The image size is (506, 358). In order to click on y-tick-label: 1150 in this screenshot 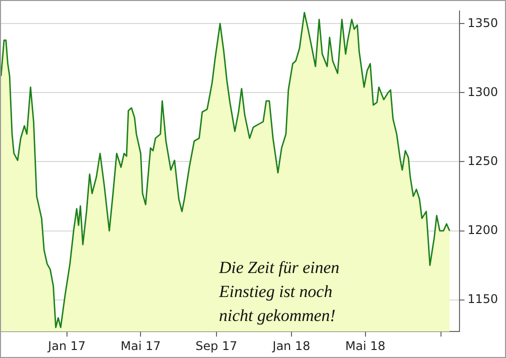, I will do `click(482, 299)`.